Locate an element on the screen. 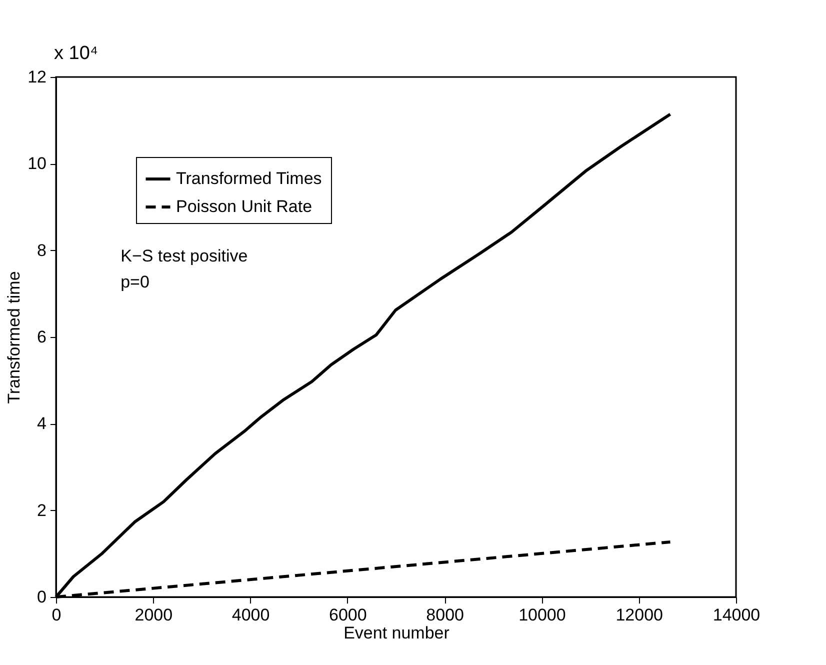  x-axis-title: Event number is located at coordinates (397, 633).